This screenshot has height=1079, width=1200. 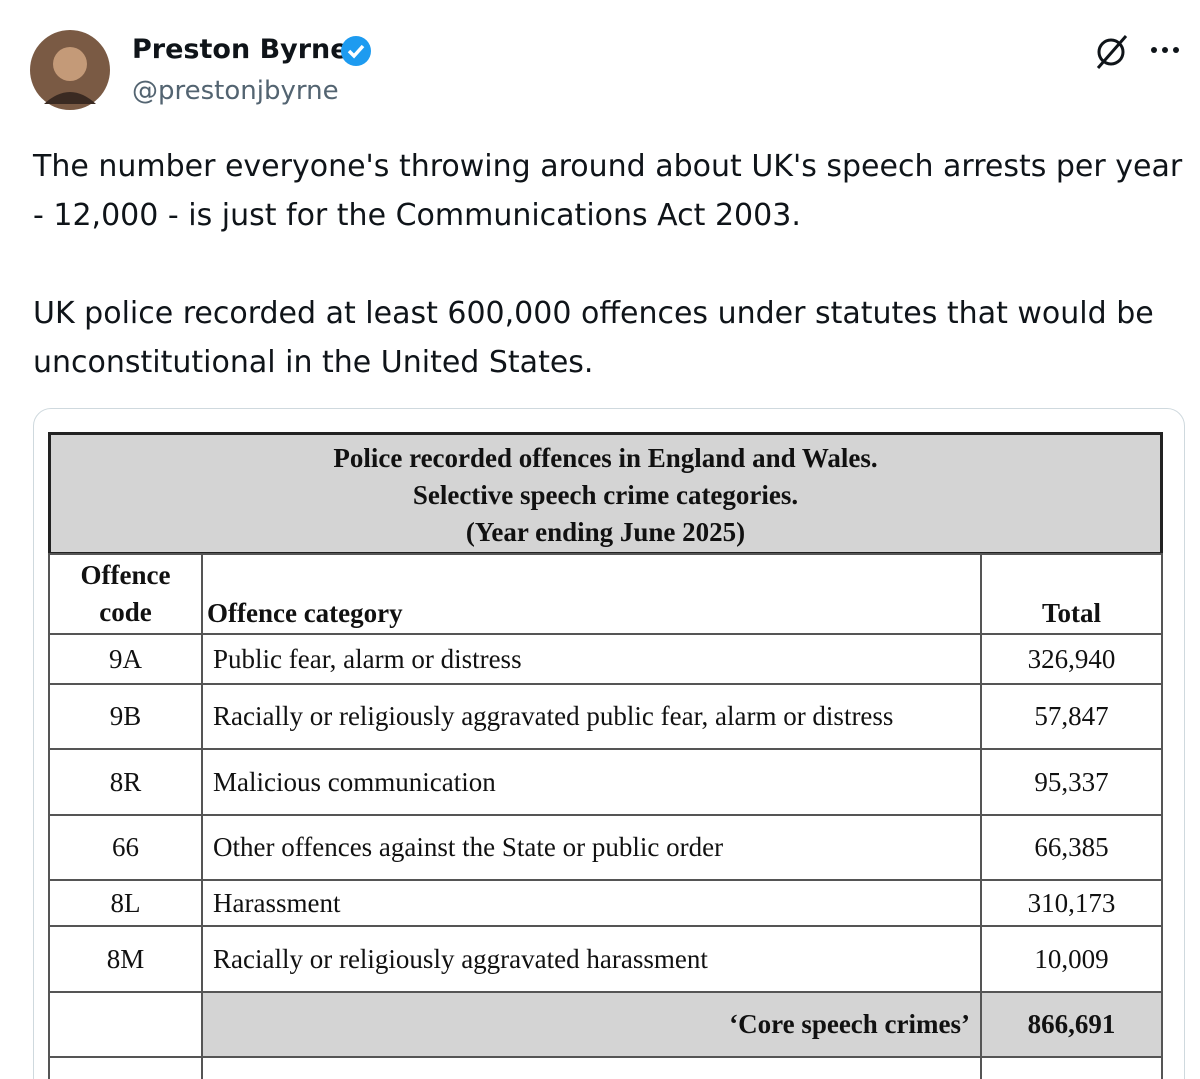 I want to click on table-cell-text: 66, so click(x=125, y=847).